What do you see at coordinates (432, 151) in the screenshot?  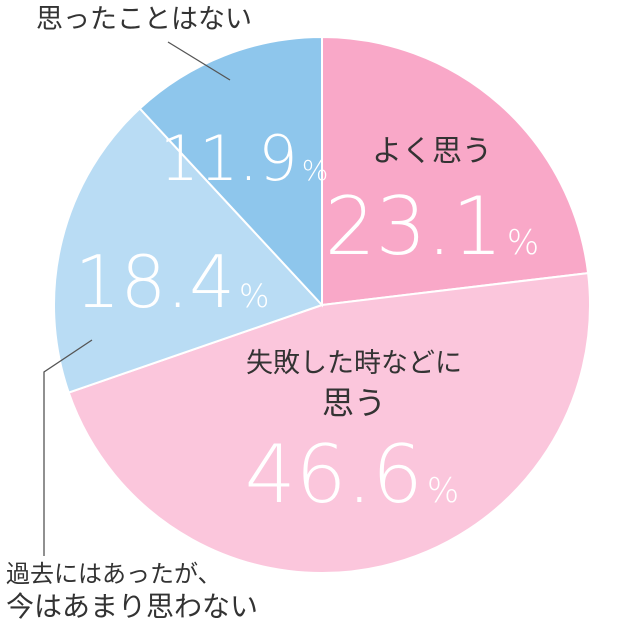 I see `slice-label-often: よく思う` at bounding box center [432, 151].